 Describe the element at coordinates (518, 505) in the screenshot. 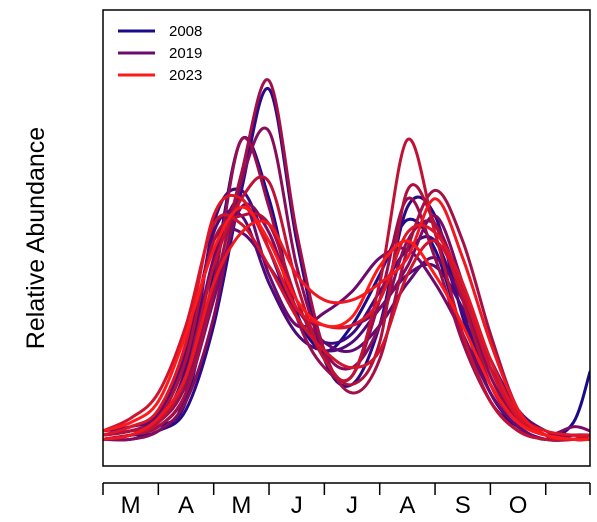

I see `x-tick-label: O` at that location.